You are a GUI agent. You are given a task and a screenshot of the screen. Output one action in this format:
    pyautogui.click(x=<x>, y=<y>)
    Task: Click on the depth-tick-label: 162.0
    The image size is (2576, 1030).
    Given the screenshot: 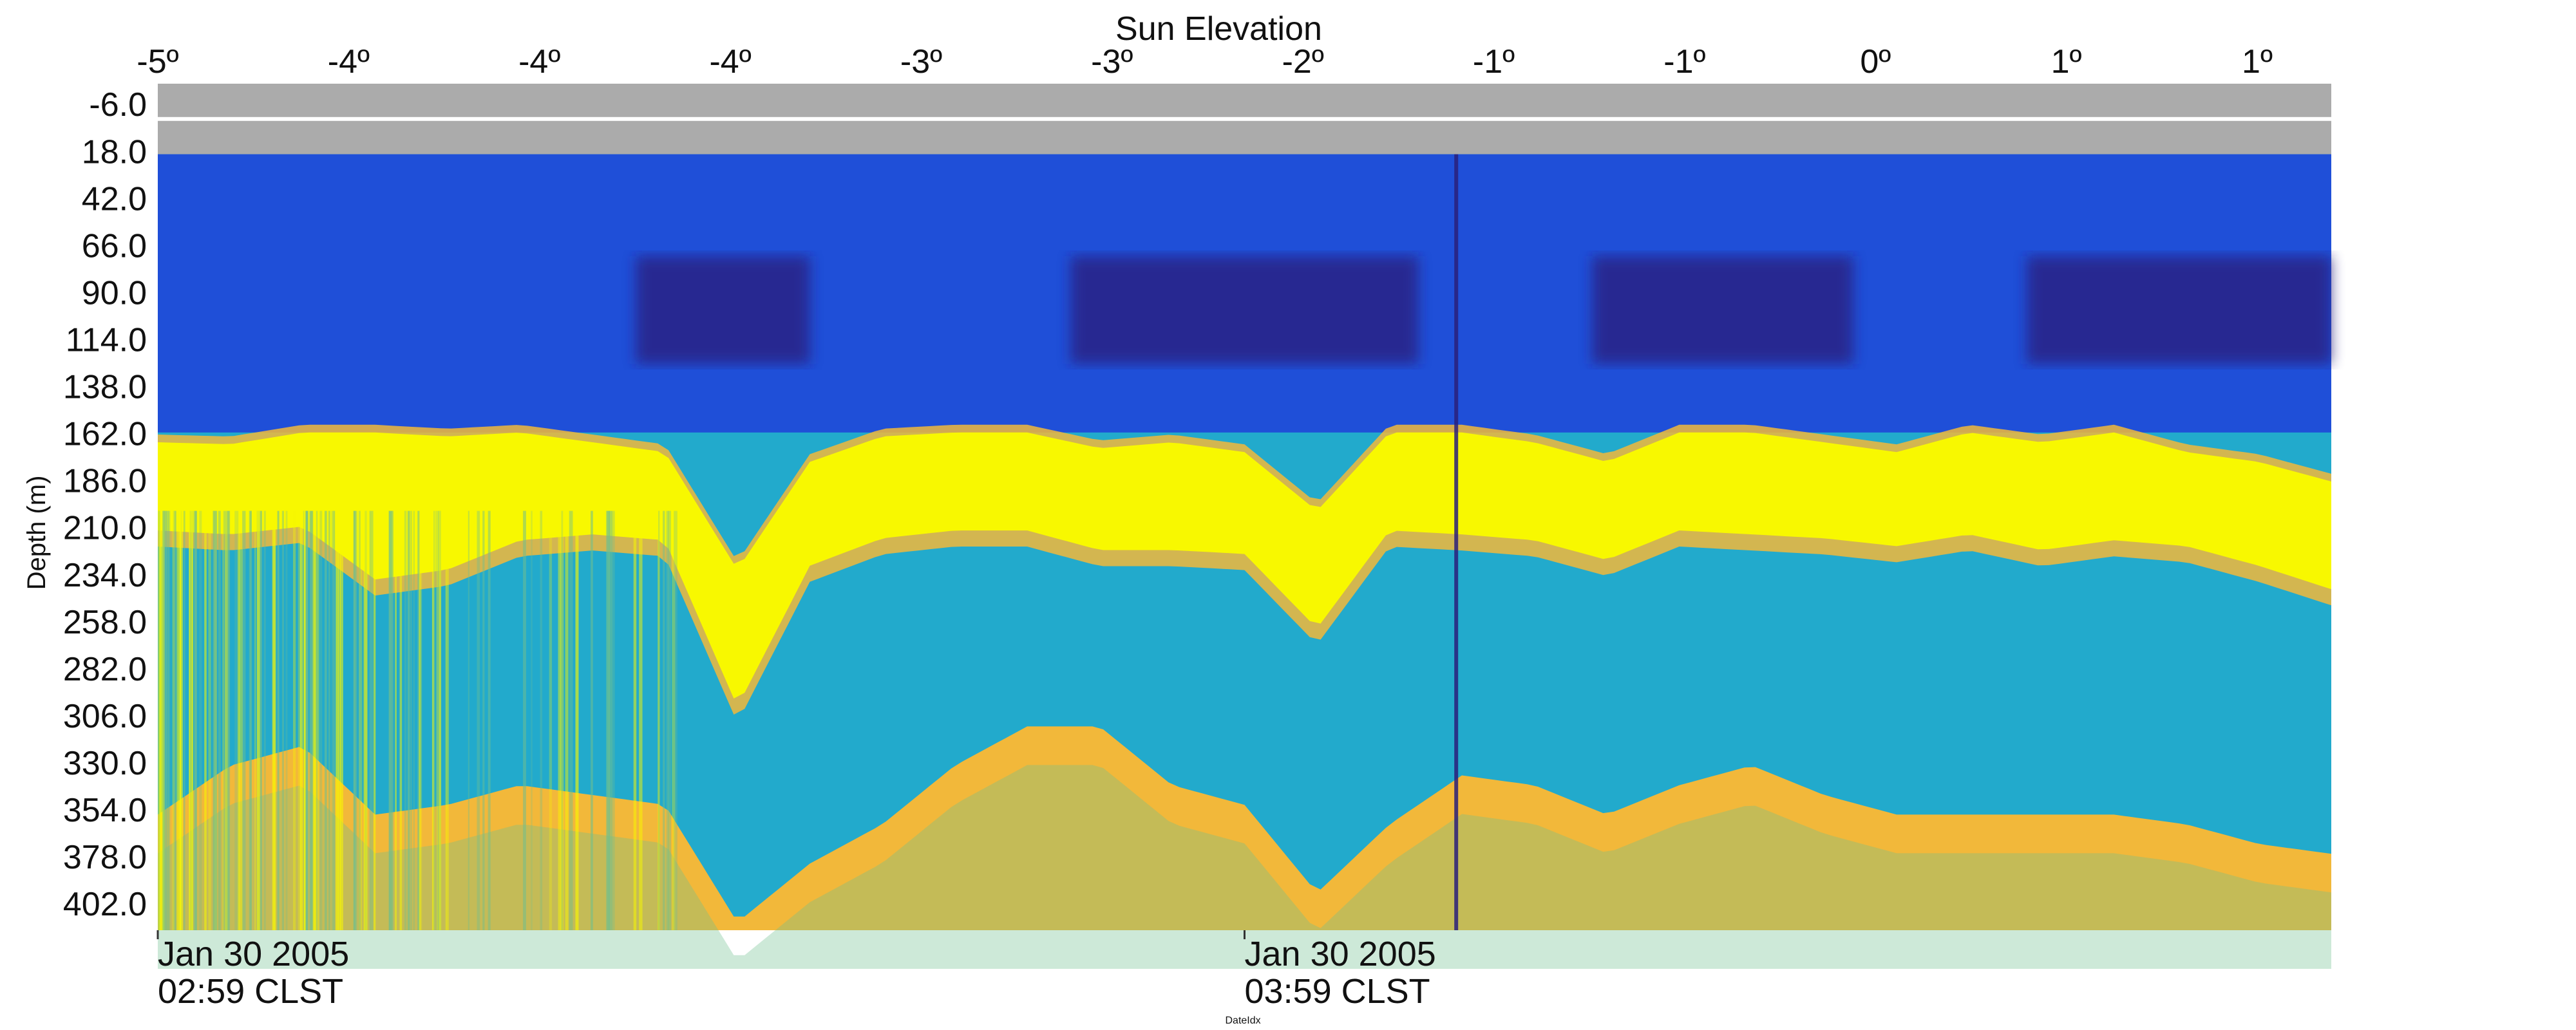 What is the action you would take?
    pyautogui.click(x=105, y=435)
    